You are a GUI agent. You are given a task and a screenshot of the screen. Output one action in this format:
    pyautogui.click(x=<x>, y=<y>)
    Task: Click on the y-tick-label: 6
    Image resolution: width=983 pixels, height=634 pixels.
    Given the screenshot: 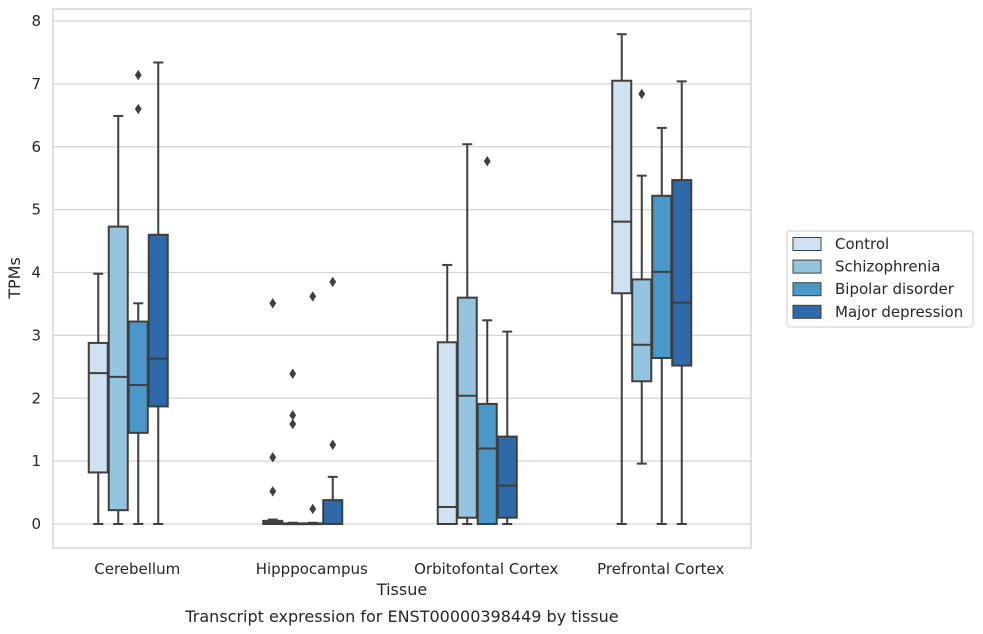 What is the action you would take?
    pyautogui.click(x=36, y=147)
    